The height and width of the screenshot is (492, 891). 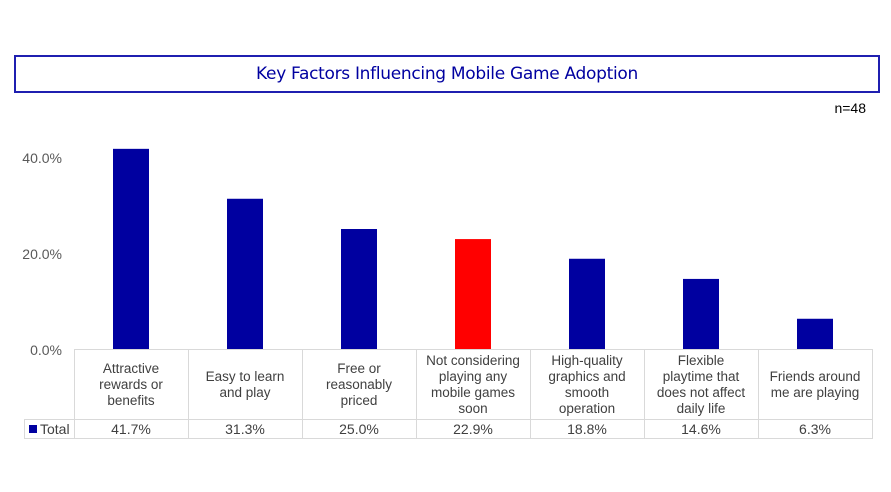 I want to click on category-label-line: playtime that, so click(x=701, y=376).